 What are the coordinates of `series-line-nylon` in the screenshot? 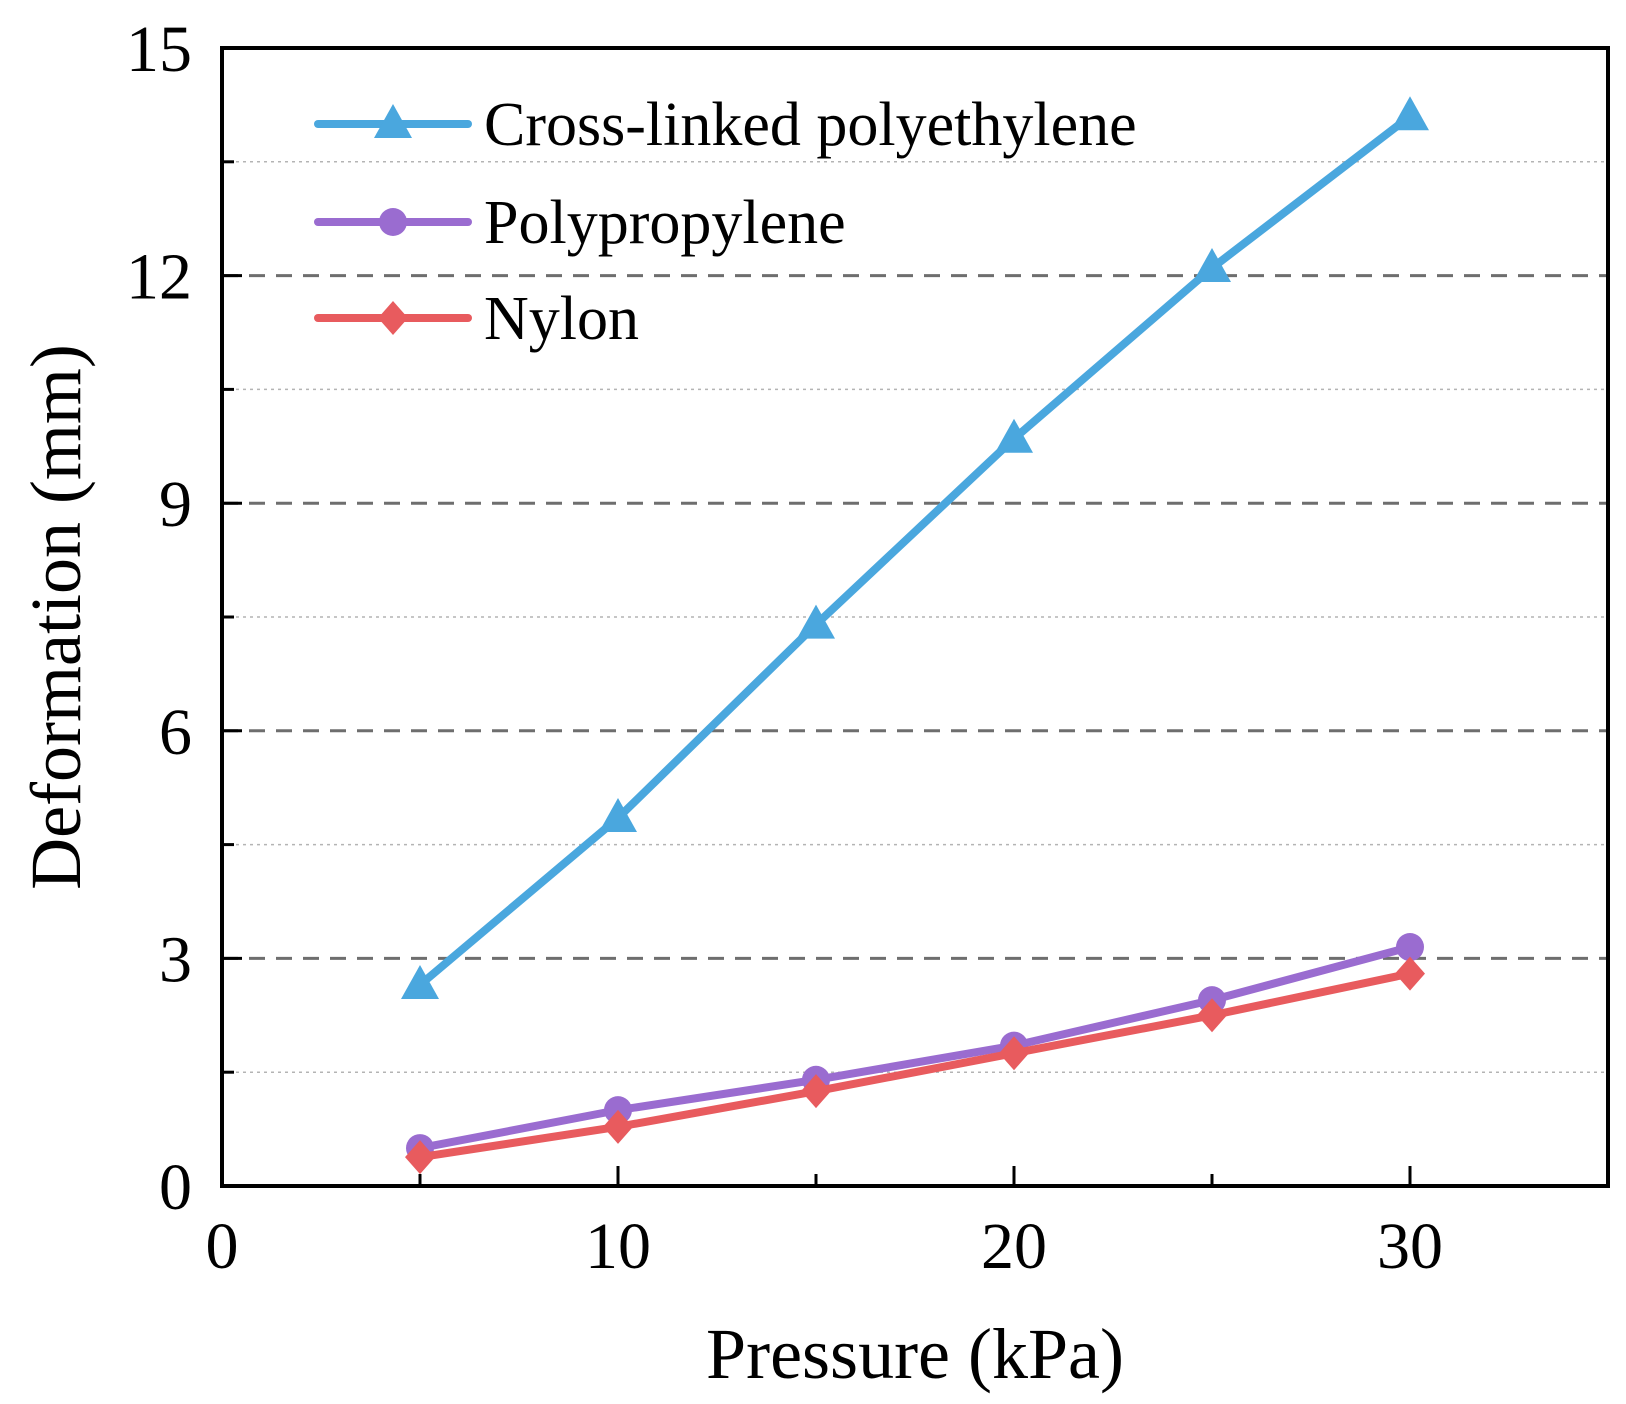 It's located at (915, 1065).